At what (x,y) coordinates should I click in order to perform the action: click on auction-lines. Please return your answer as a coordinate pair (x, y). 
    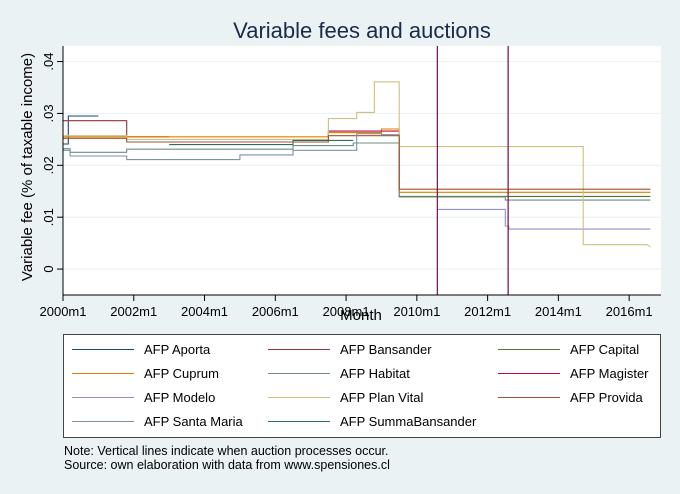
    Looking at the image, I should click on (472, 170).